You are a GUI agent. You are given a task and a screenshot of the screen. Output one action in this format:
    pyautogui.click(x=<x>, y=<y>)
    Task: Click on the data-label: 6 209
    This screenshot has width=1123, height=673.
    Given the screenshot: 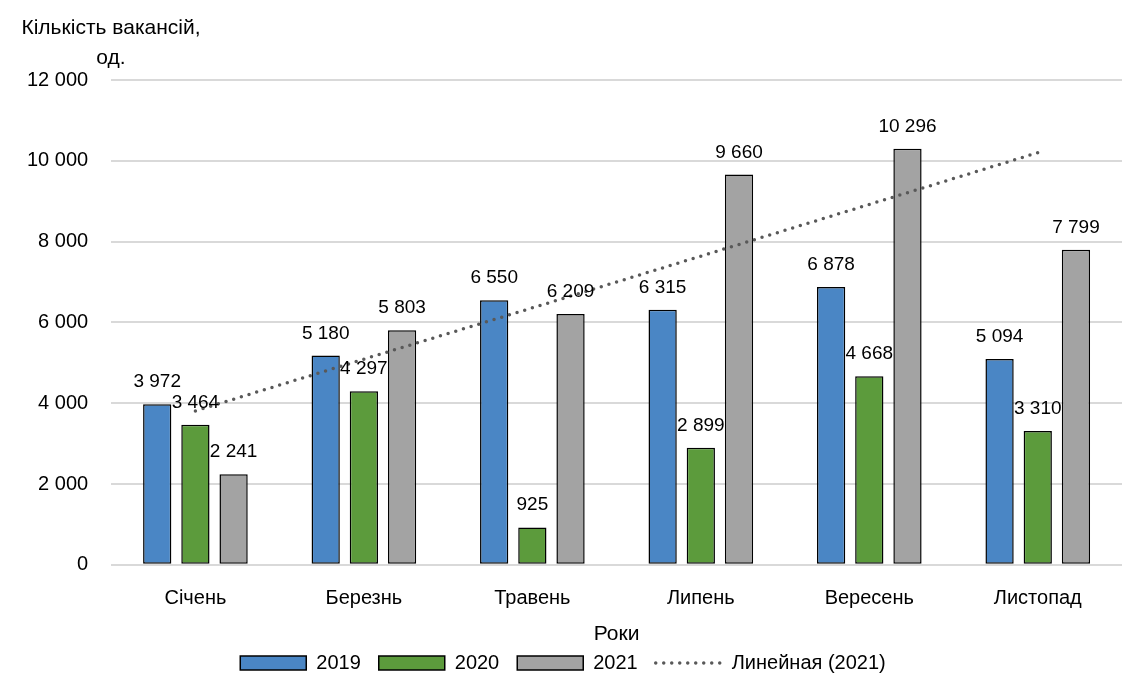 What is the action you would take?
    pyautogui.click(x=570, y=290)
    